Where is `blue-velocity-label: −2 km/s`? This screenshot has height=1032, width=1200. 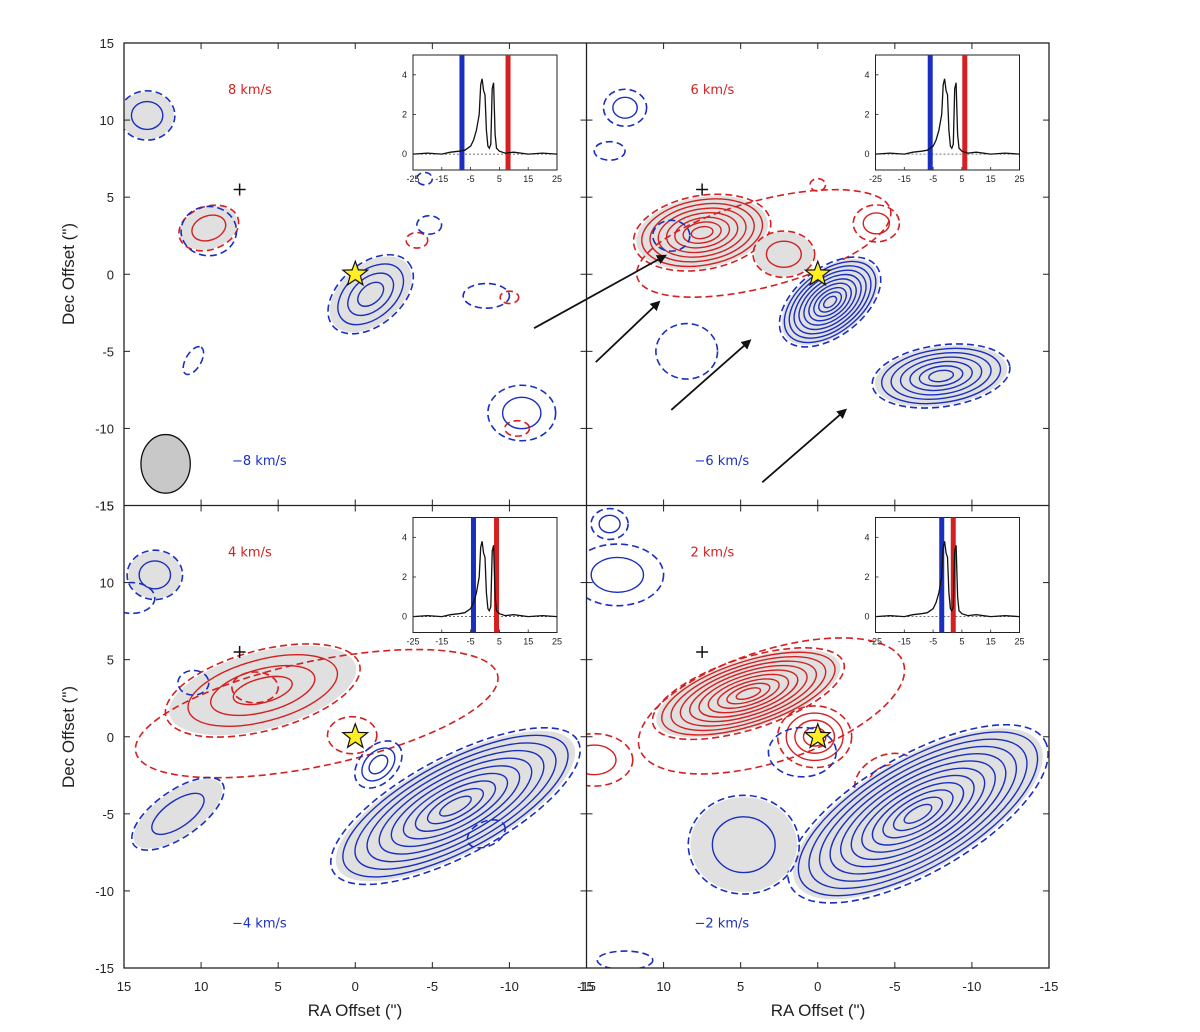
blue-velocity-label: −2 km/s is located at coordinates (722, 924).